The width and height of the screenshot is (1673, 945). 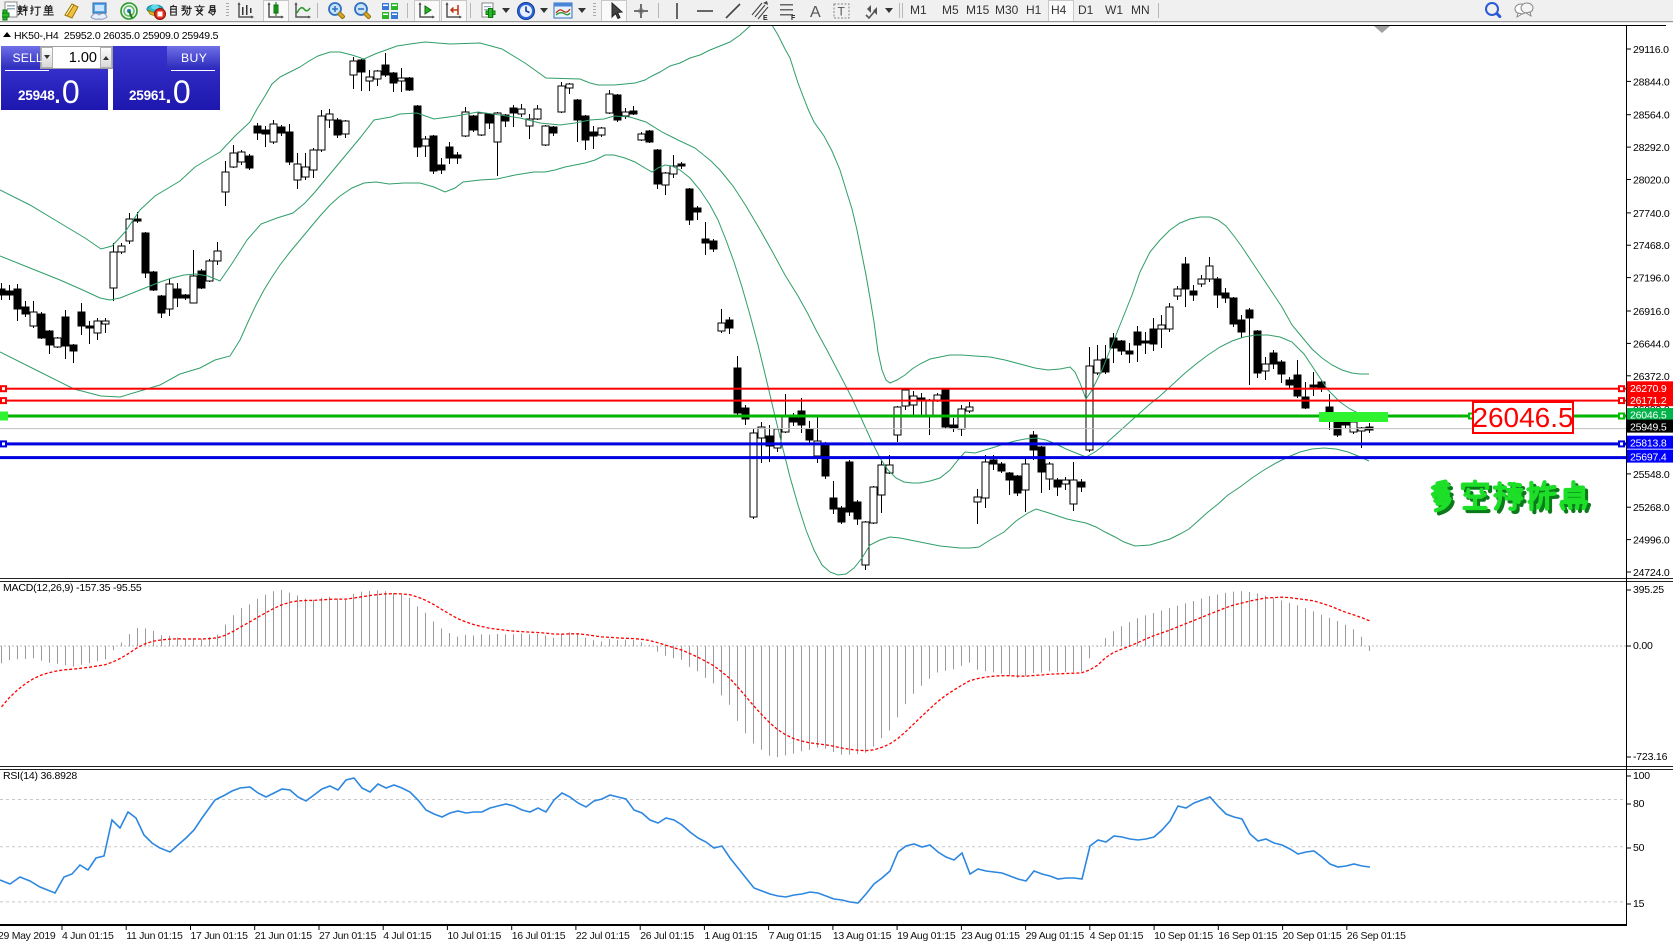 I want to click on svg-text: -723.16, so click(x=1650, y=757).